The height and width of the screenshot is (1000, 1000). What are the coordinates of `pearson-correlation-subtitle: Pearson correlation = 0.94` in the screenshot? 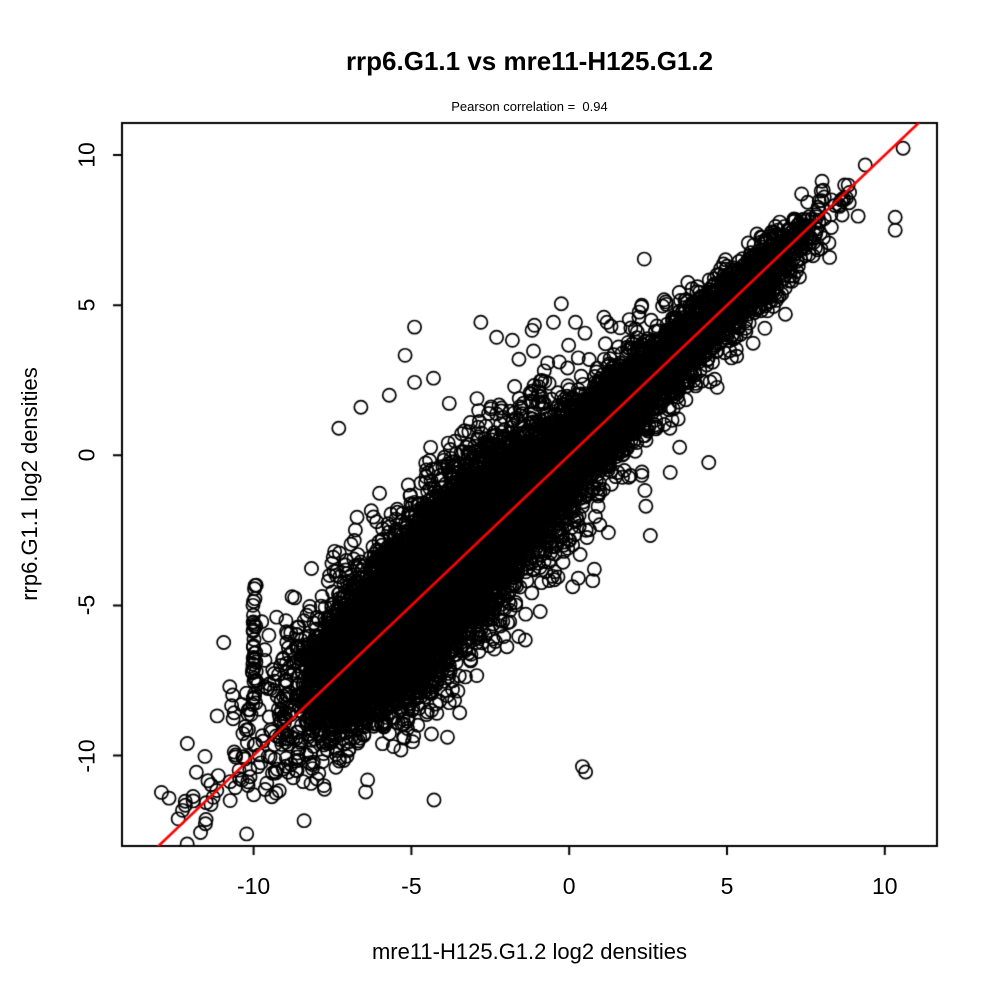 It's located at (529, 106).